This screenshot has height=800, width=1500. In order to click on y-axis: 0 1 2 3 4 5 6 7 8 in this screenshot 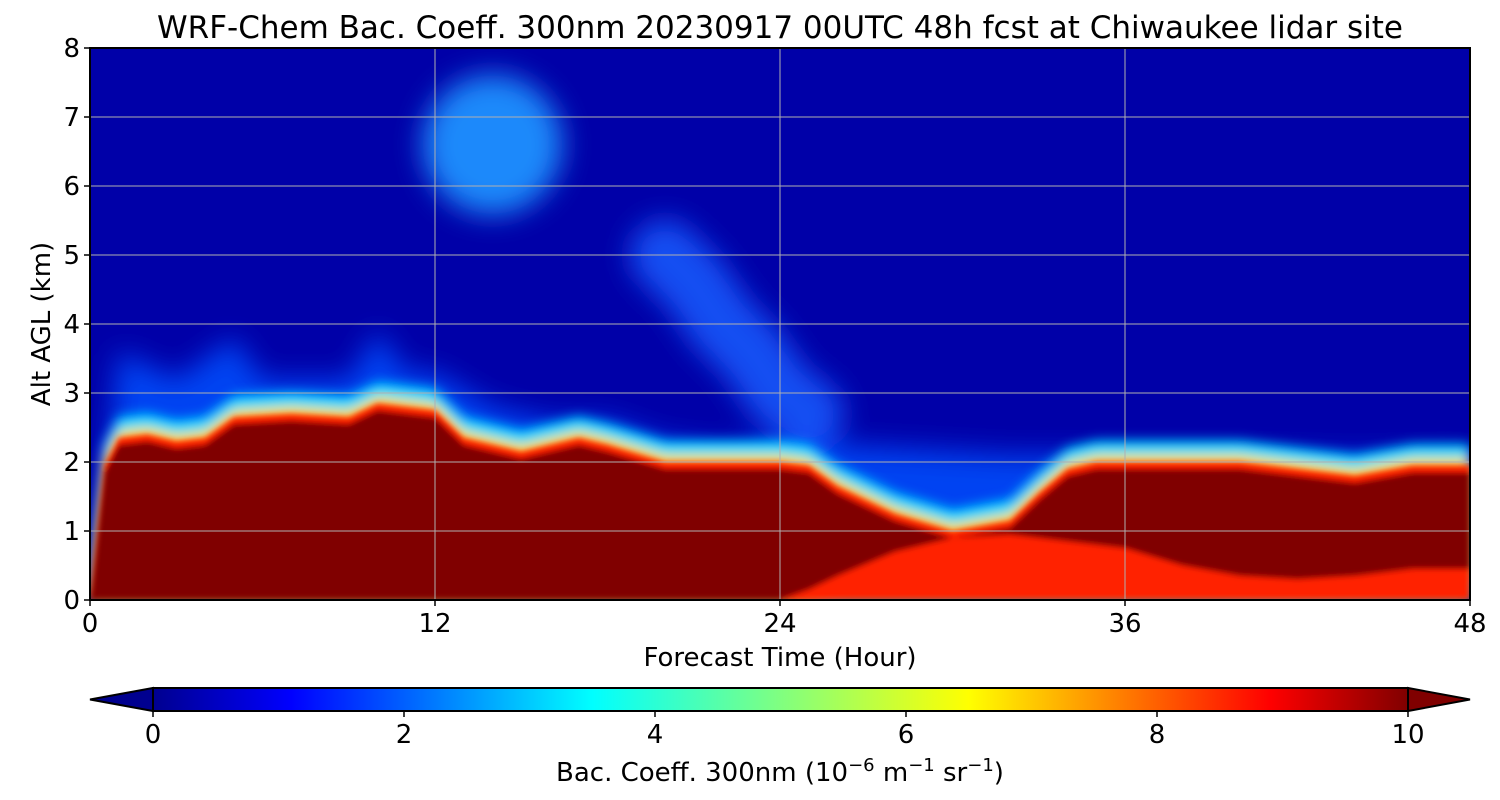, I will do `click(76, 325)`.